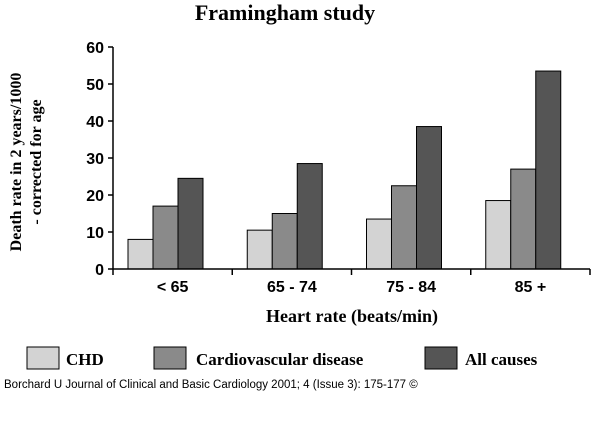 The width and height of the screenshot is (600, 436). What do you see at coordinates (352, 316) in the screenshot?
I see `x-axis-label: Heart rate (beats/min)` at bounding box center [352, 316].